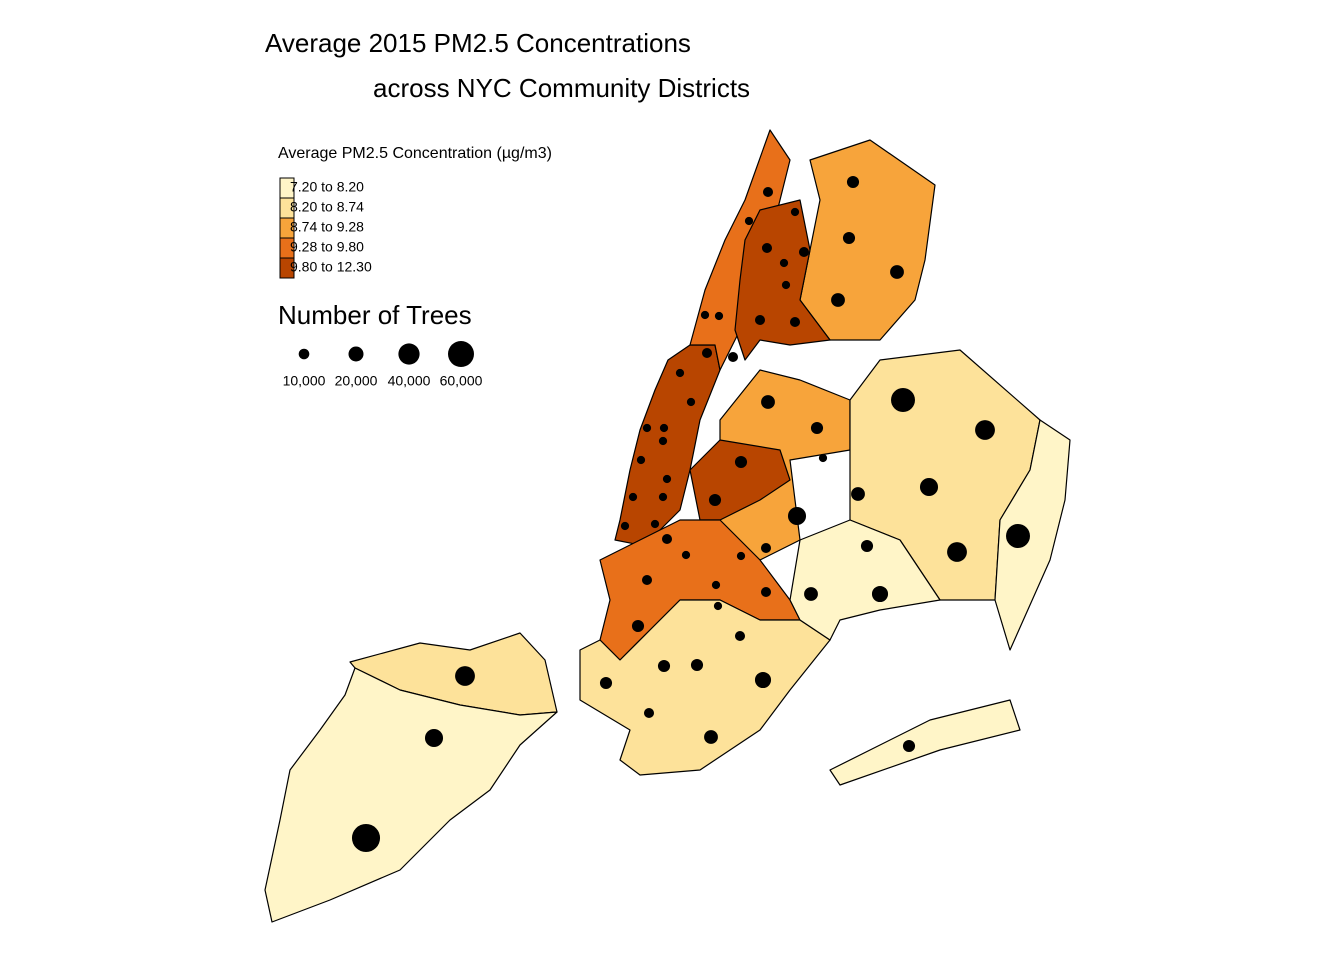 This screenshot has height=965, width=1344. What do you see at coordinates (327, 207) in the screenshot?
I see `legend-label: 8.20 to 8.74` at bounding box center [327, 207].